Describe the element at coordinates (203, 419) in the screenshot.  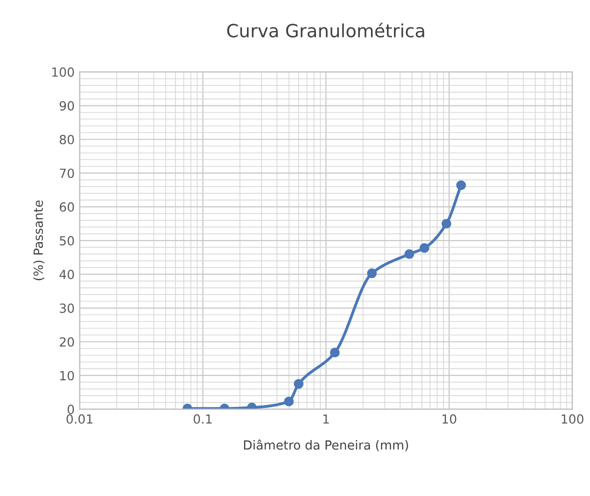
I see `x-tick-label: 0.1` at that location.